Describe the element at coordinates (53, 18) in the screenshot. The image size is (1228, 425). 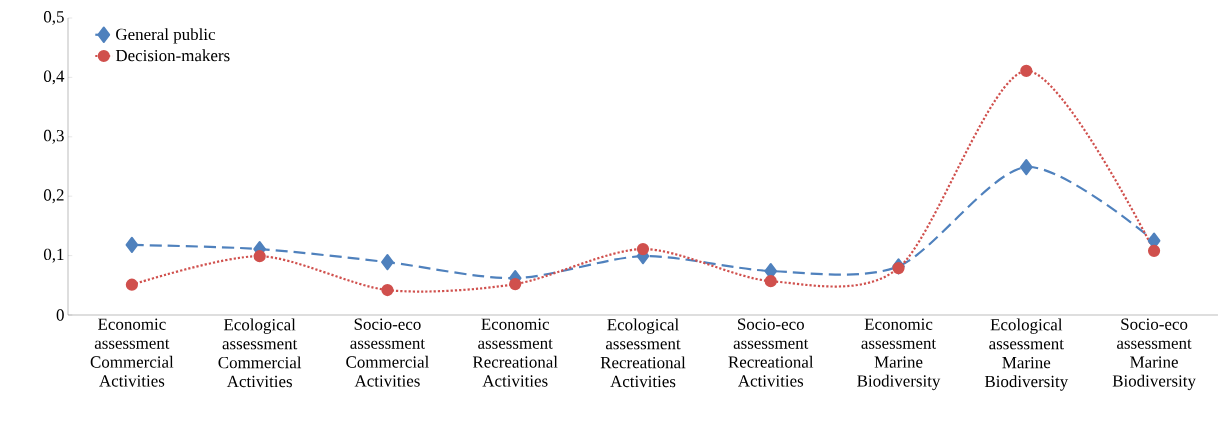
I see `y-tick-label: 0,5` at that location.